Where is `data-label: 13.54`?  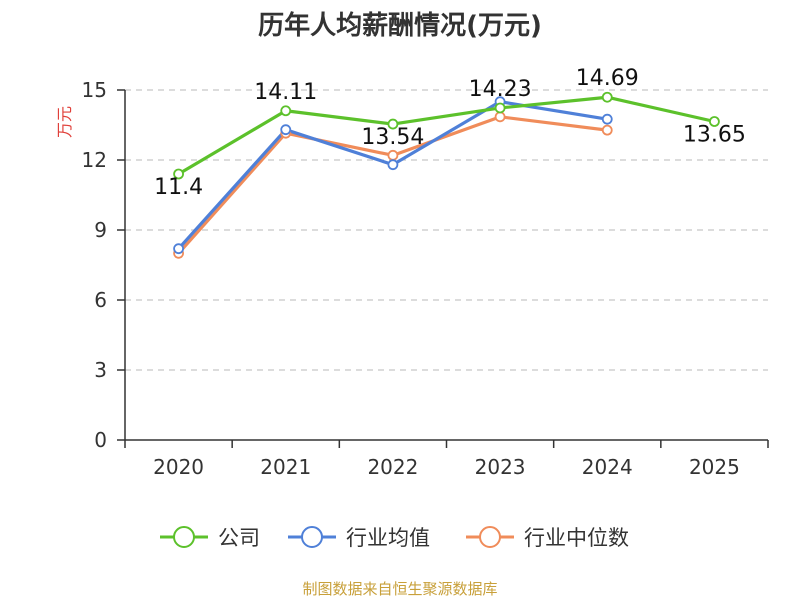 data-label: 13.54 is located at coordinates (392, 137).